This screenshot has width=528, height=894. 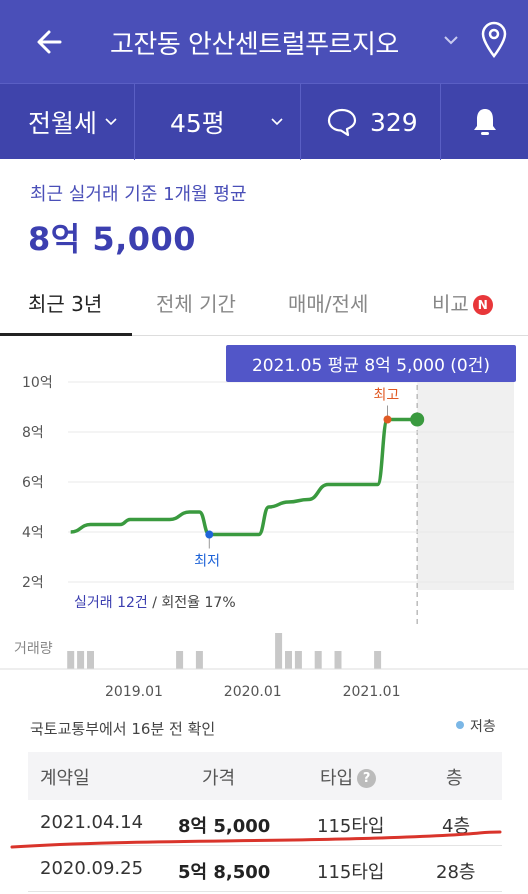 What do you see at coordinates (494, 40) in the screenshot?
I see `location-pin-icon` at bounding box center [494, 40].